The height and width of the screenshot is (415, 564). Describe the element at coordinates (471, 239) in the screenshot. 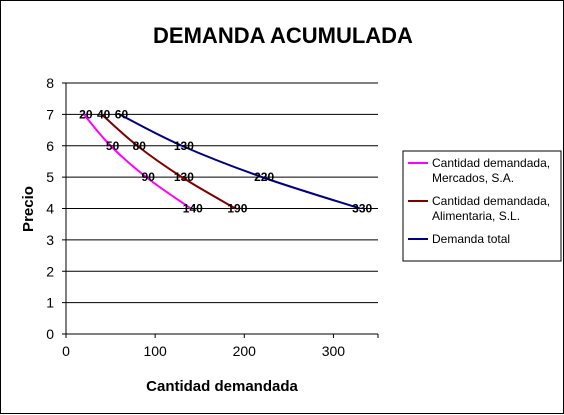

I see `legend-entry-label: Demanda total` at that location.